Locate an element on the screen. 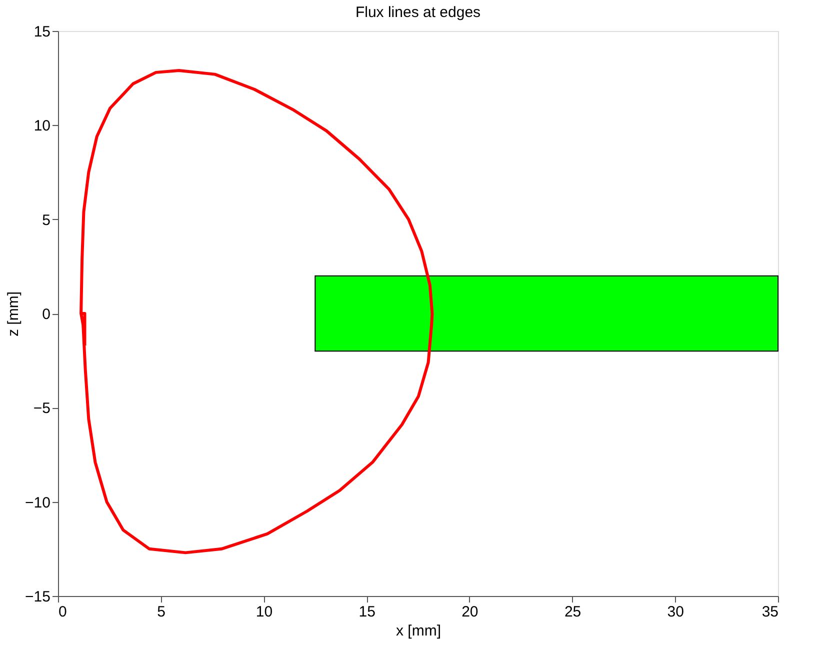  x-tick-label: 20 is located at coordinates (470, 612).